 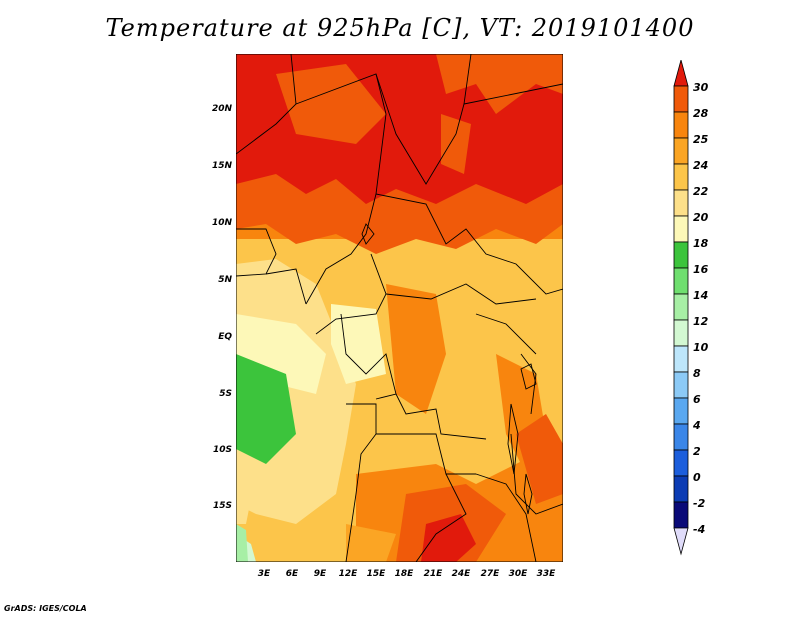 I want to click on colorbar, so click(x=681, y=308).